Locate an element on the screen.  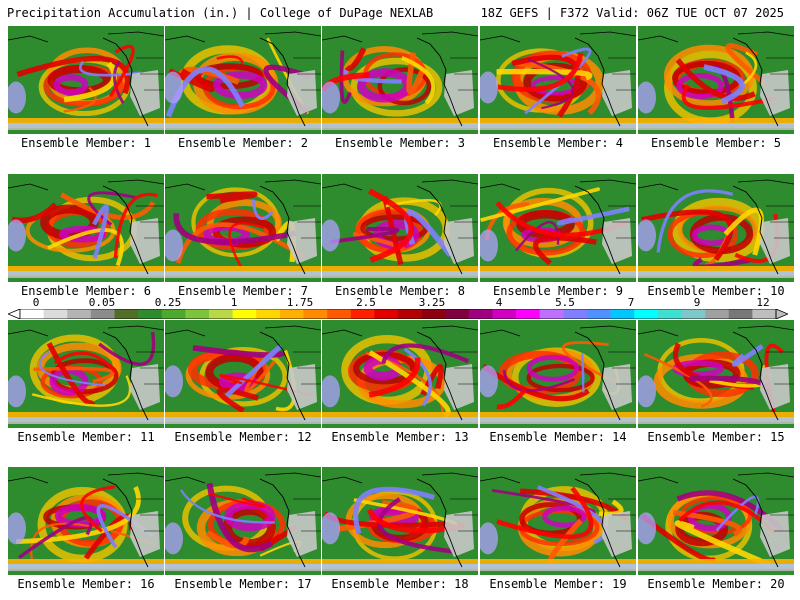
colorbar-tick-label: 12 is located at coordinates (763, 302).